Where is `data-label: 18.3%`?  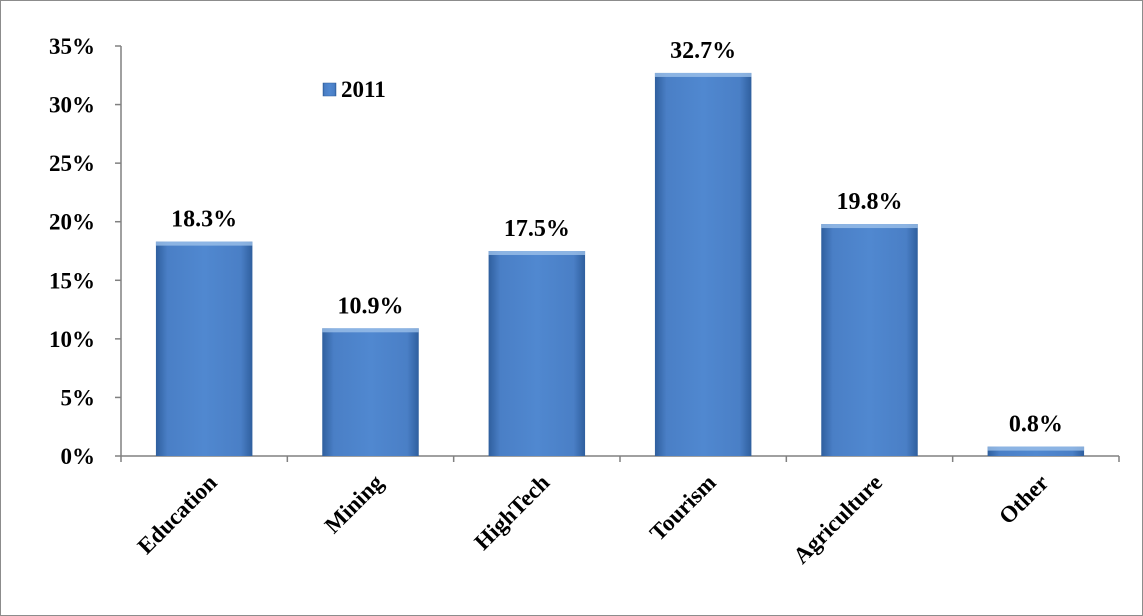 data-label: 18.3% is located at coordinates (204, 220).